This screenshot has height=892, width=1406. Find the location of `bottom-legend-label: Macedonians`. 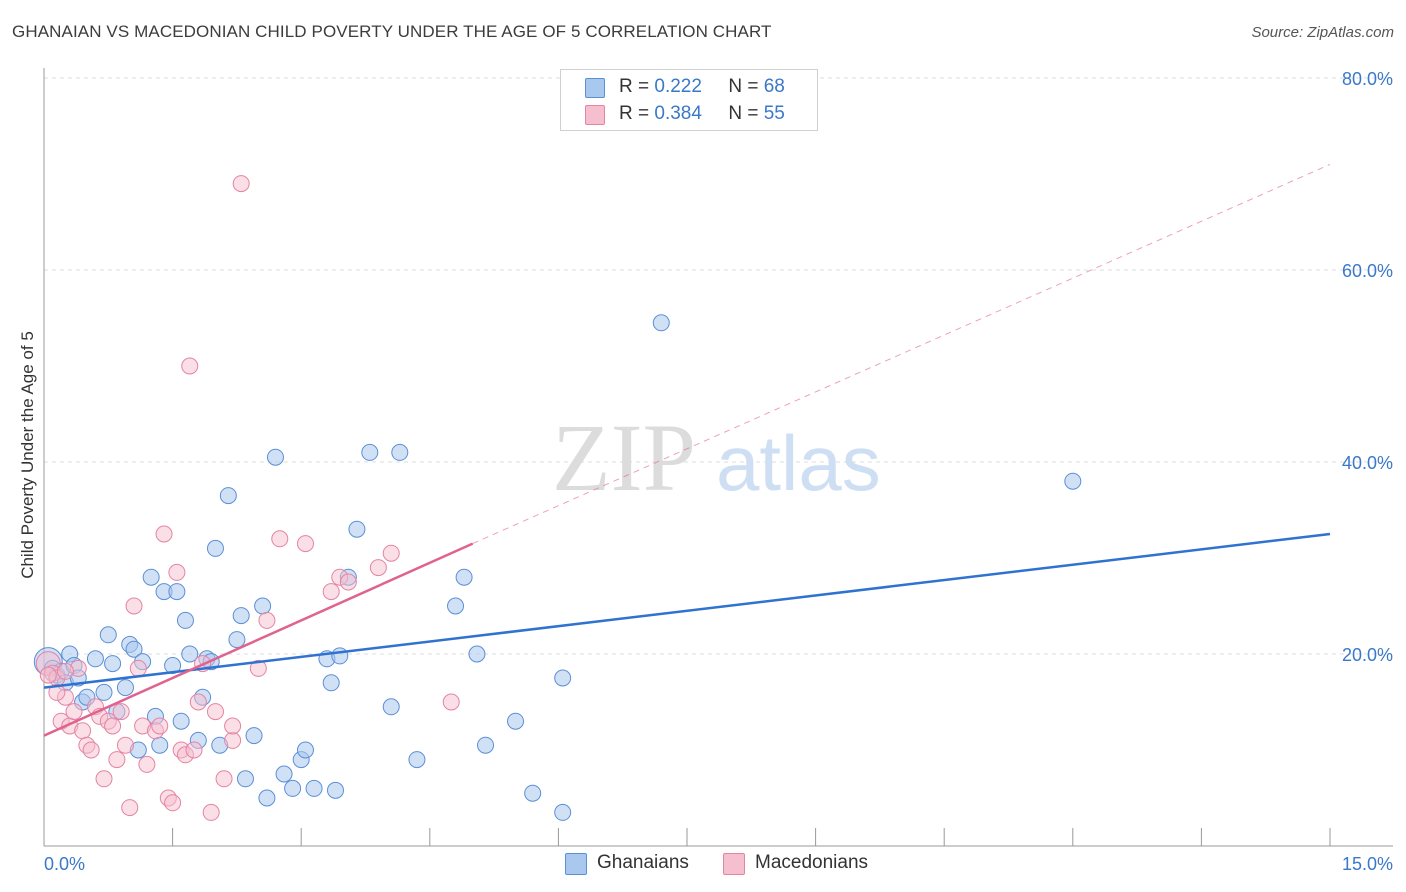

bottom-legend-label: Macedonians is located at coordinates (812, 862).